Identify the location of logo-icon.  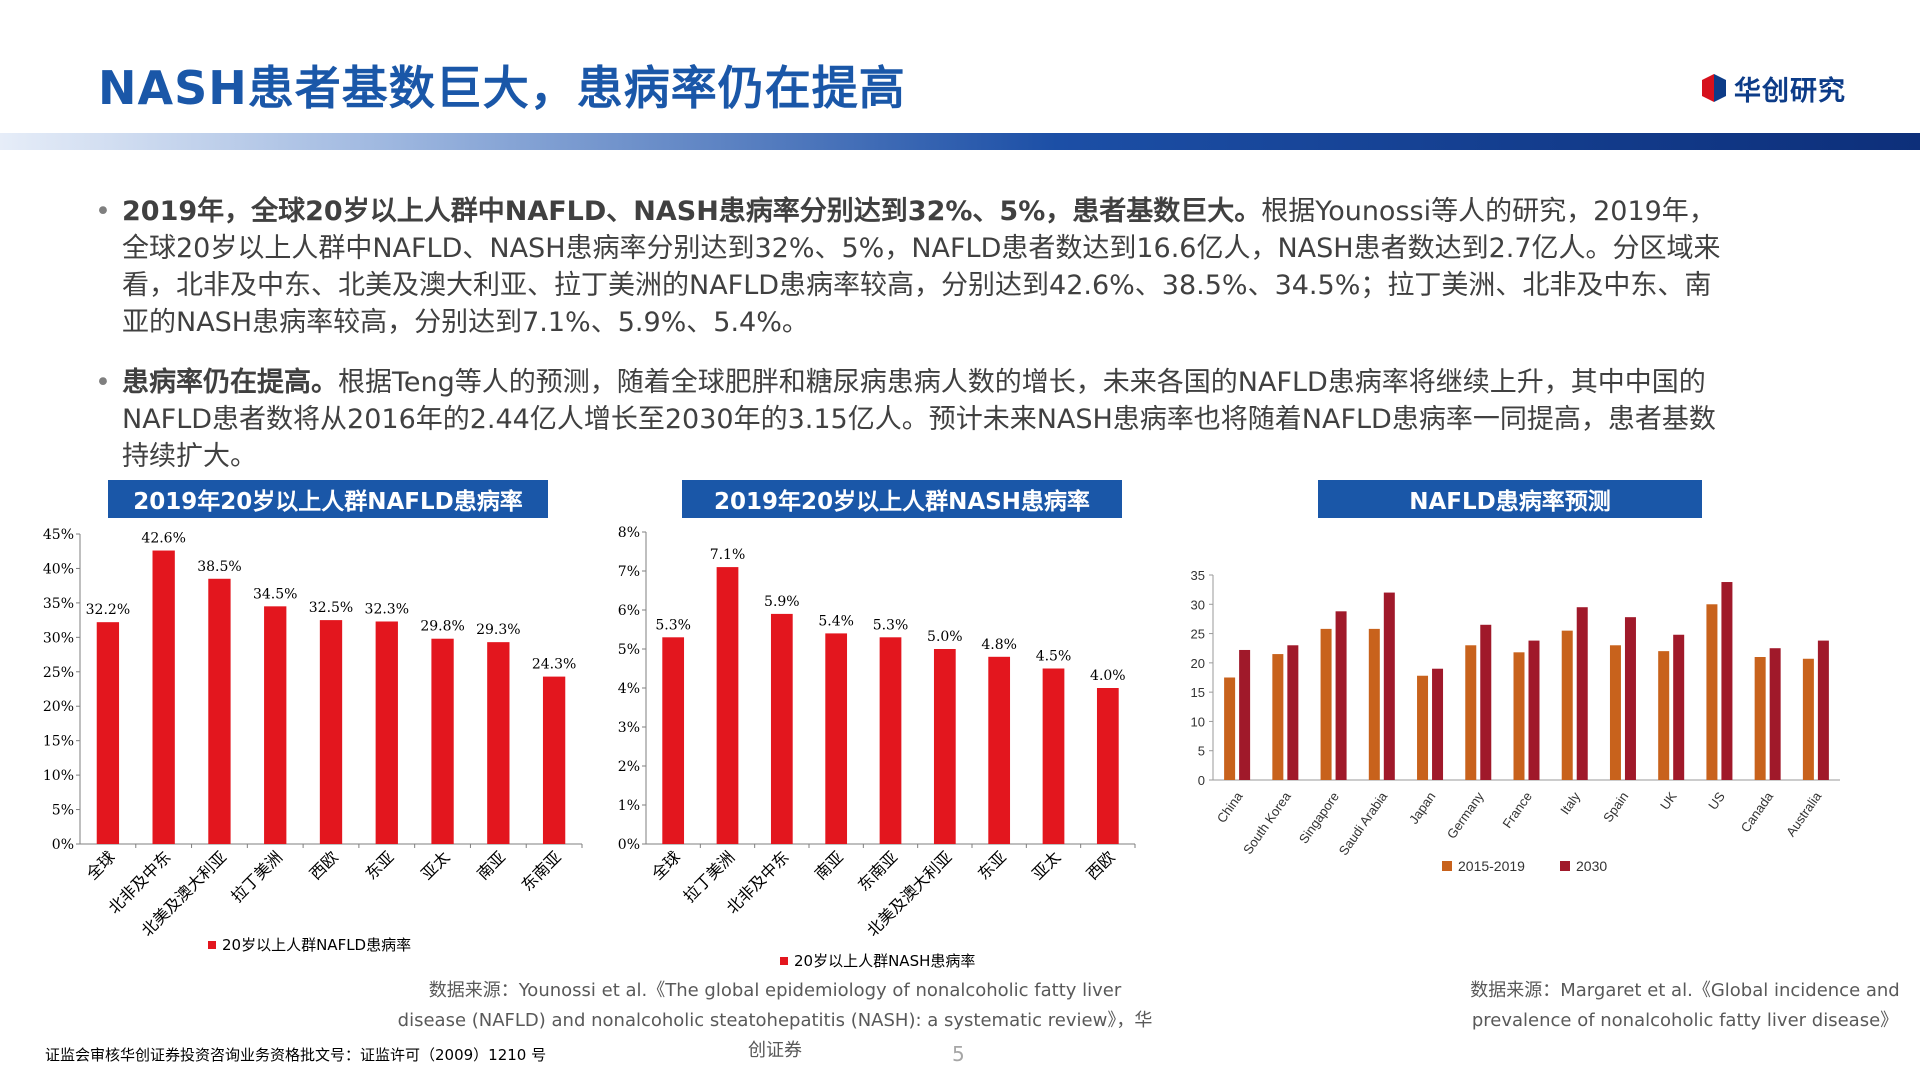
(1713, 88).